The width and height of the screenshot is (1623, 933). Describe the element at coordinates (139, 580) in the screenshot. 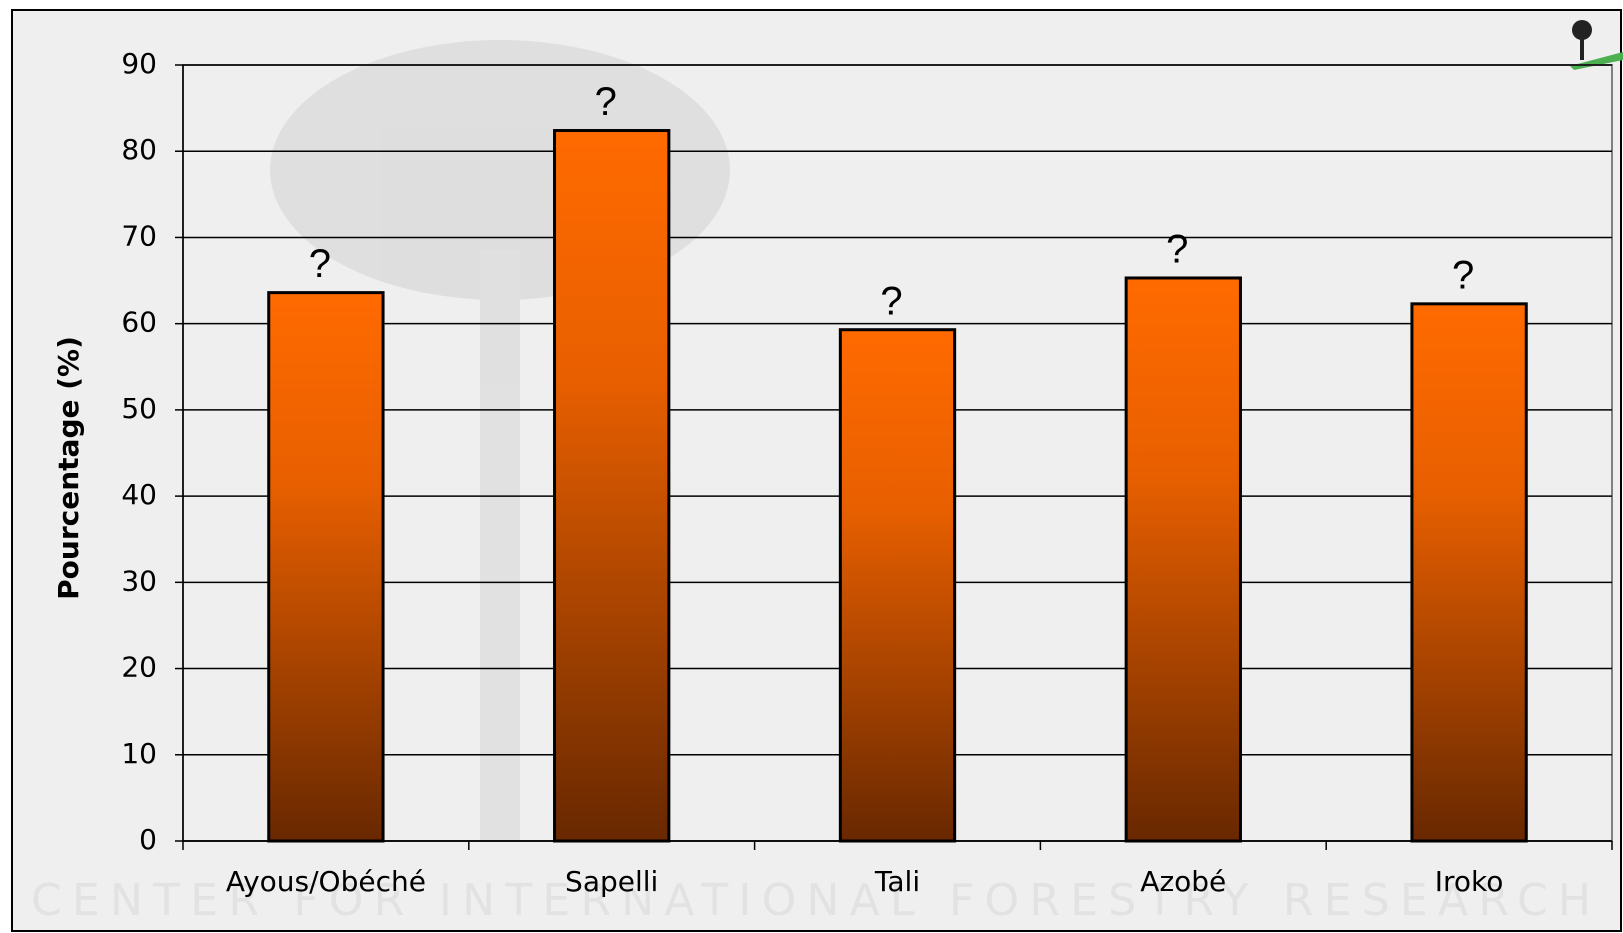

I see `y-tick-label: 30` at that location.